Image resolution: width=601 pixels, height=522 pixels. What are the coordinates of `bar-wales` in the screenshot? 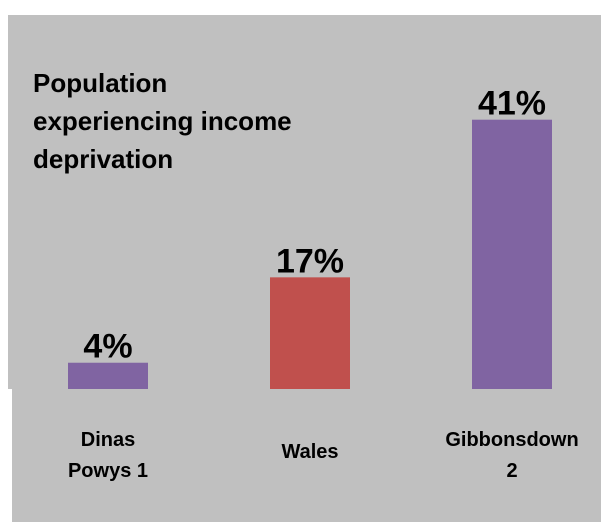 It's located at (310, 333).